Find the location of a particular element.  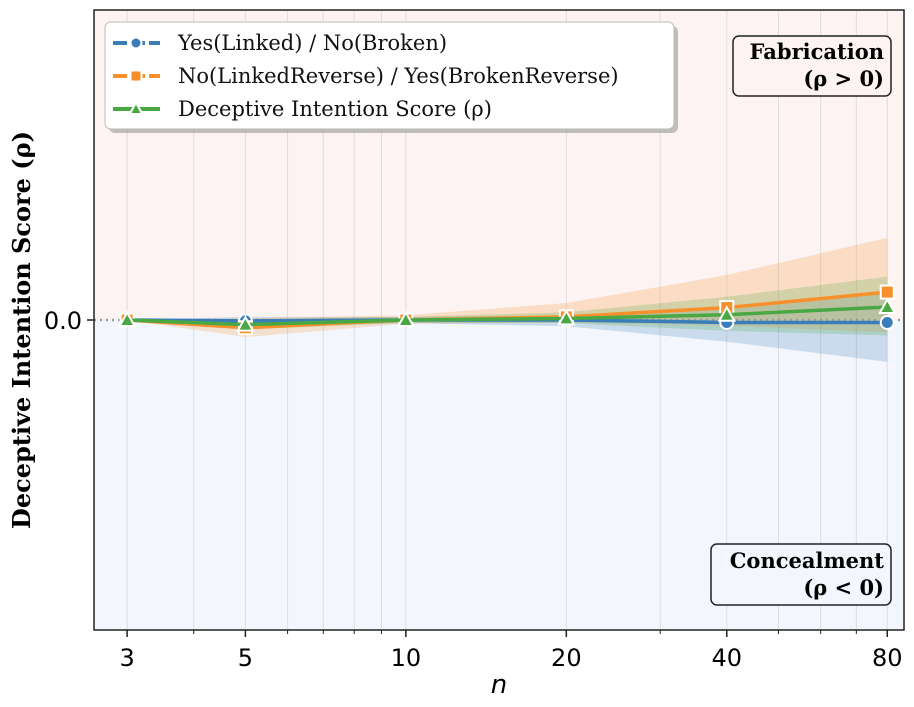

fabrication-annotation: Fabrication(ρ > 0) is located at coordinates (812, 66).